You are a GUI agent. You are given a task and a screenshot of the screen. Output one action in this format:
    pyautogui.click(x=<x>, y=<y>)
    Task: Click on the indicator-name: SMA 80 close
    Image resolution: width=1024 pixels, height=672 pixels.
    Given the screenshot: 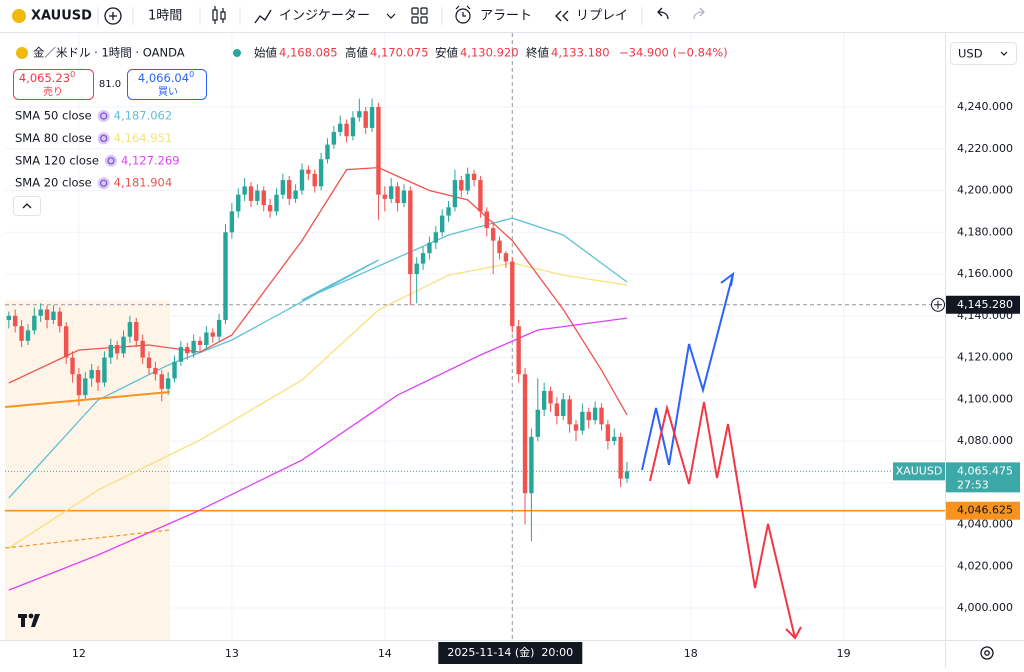 What is the action you would take?
    pyautogui.click(x=53, y=138)
    